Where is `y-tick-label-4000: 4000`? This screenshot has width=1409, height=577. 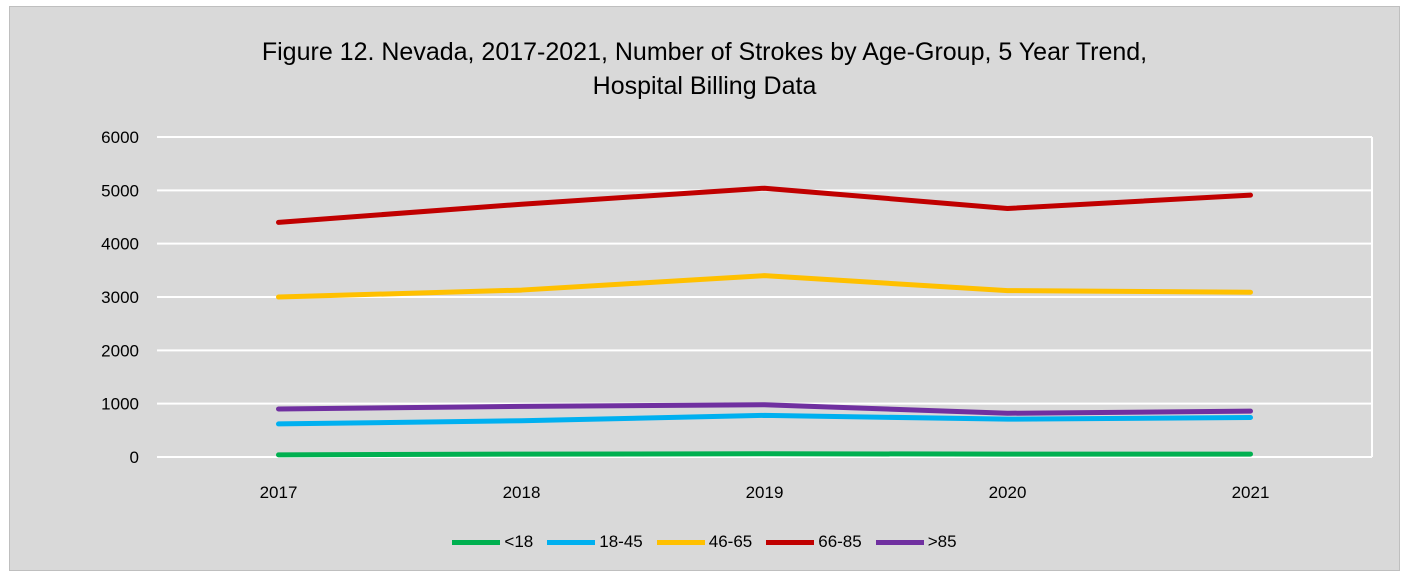
y-tick-label-4000: 4000 is located at coordinates (120, 244).